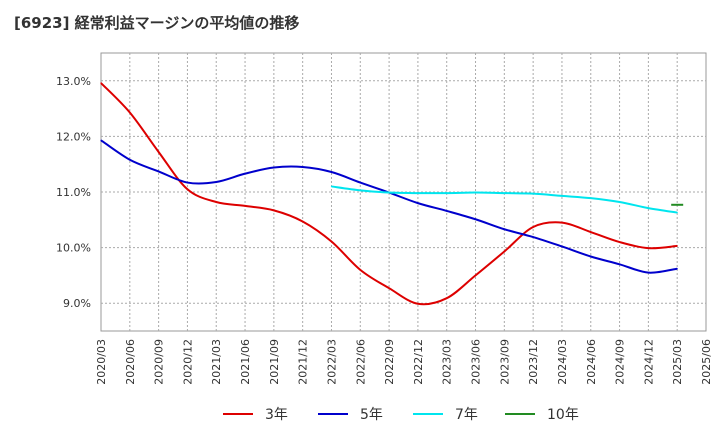 Image resolution: width=720 pixels, height=440 pixels. I want to click on legend-label-4: 10年, so click(563, 415).